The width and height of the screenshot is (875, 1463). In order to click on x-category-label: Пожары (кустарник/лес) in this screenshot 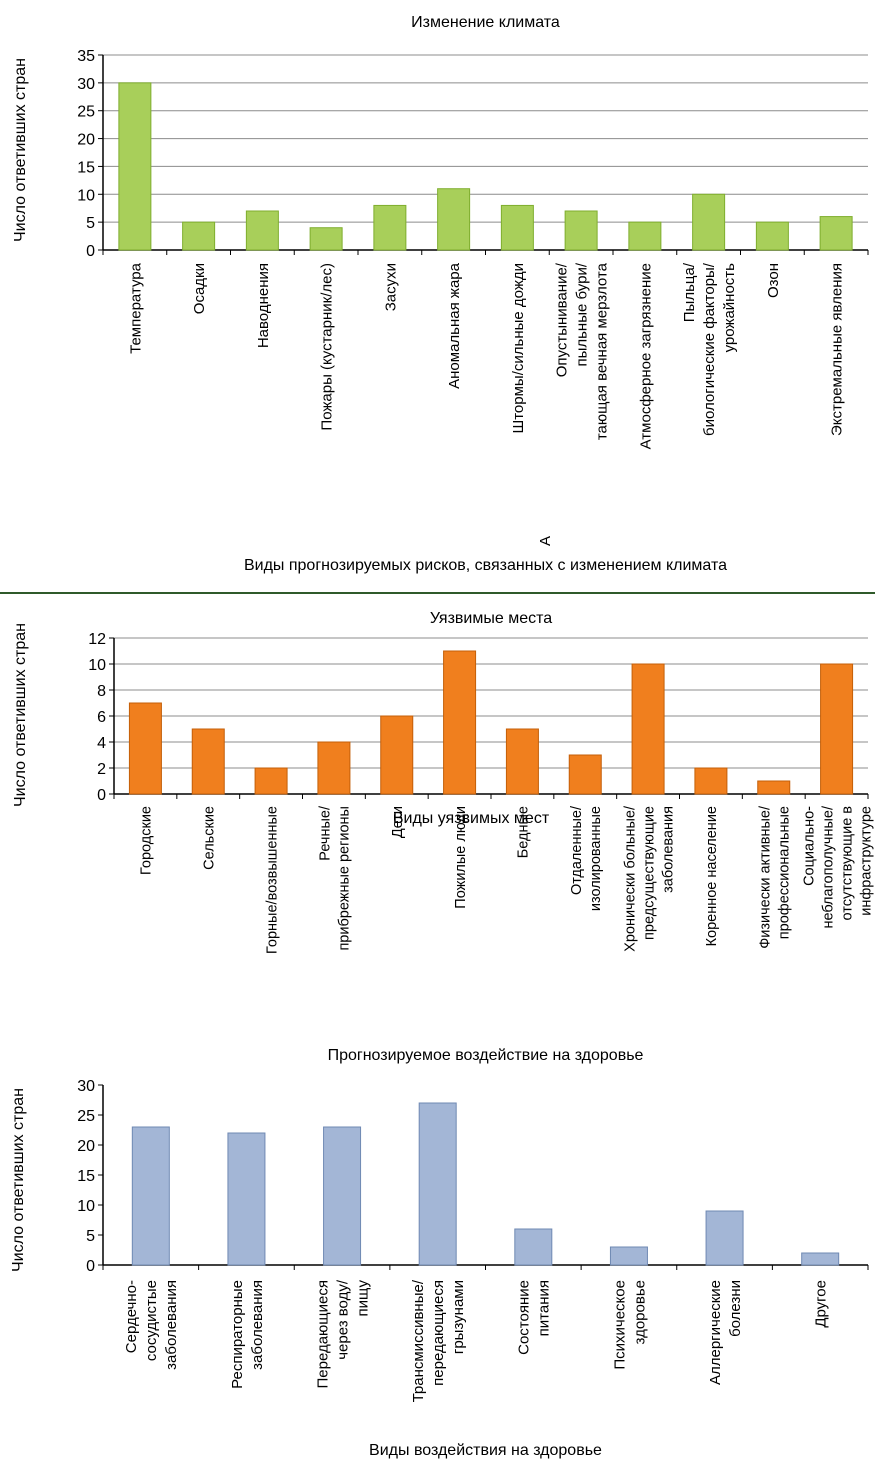, I will do `click(327, 347)`.